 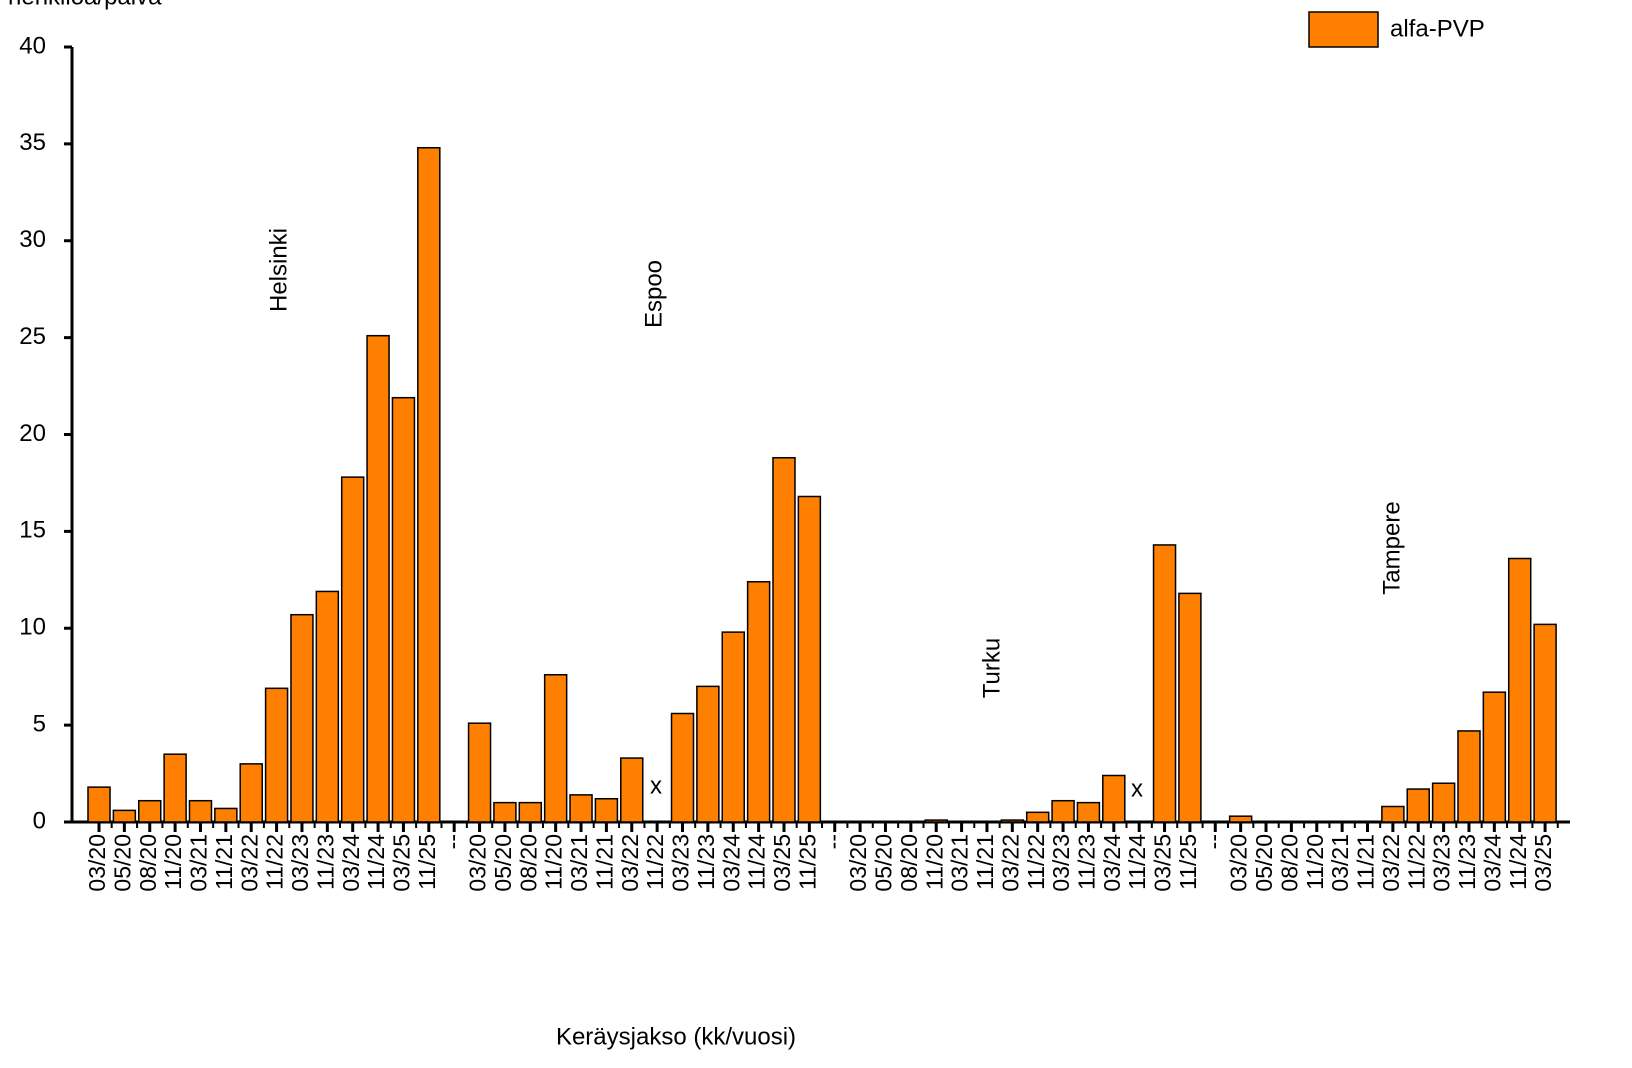 I want to click on annotation: Helsinki, so click(x=278, y=270).